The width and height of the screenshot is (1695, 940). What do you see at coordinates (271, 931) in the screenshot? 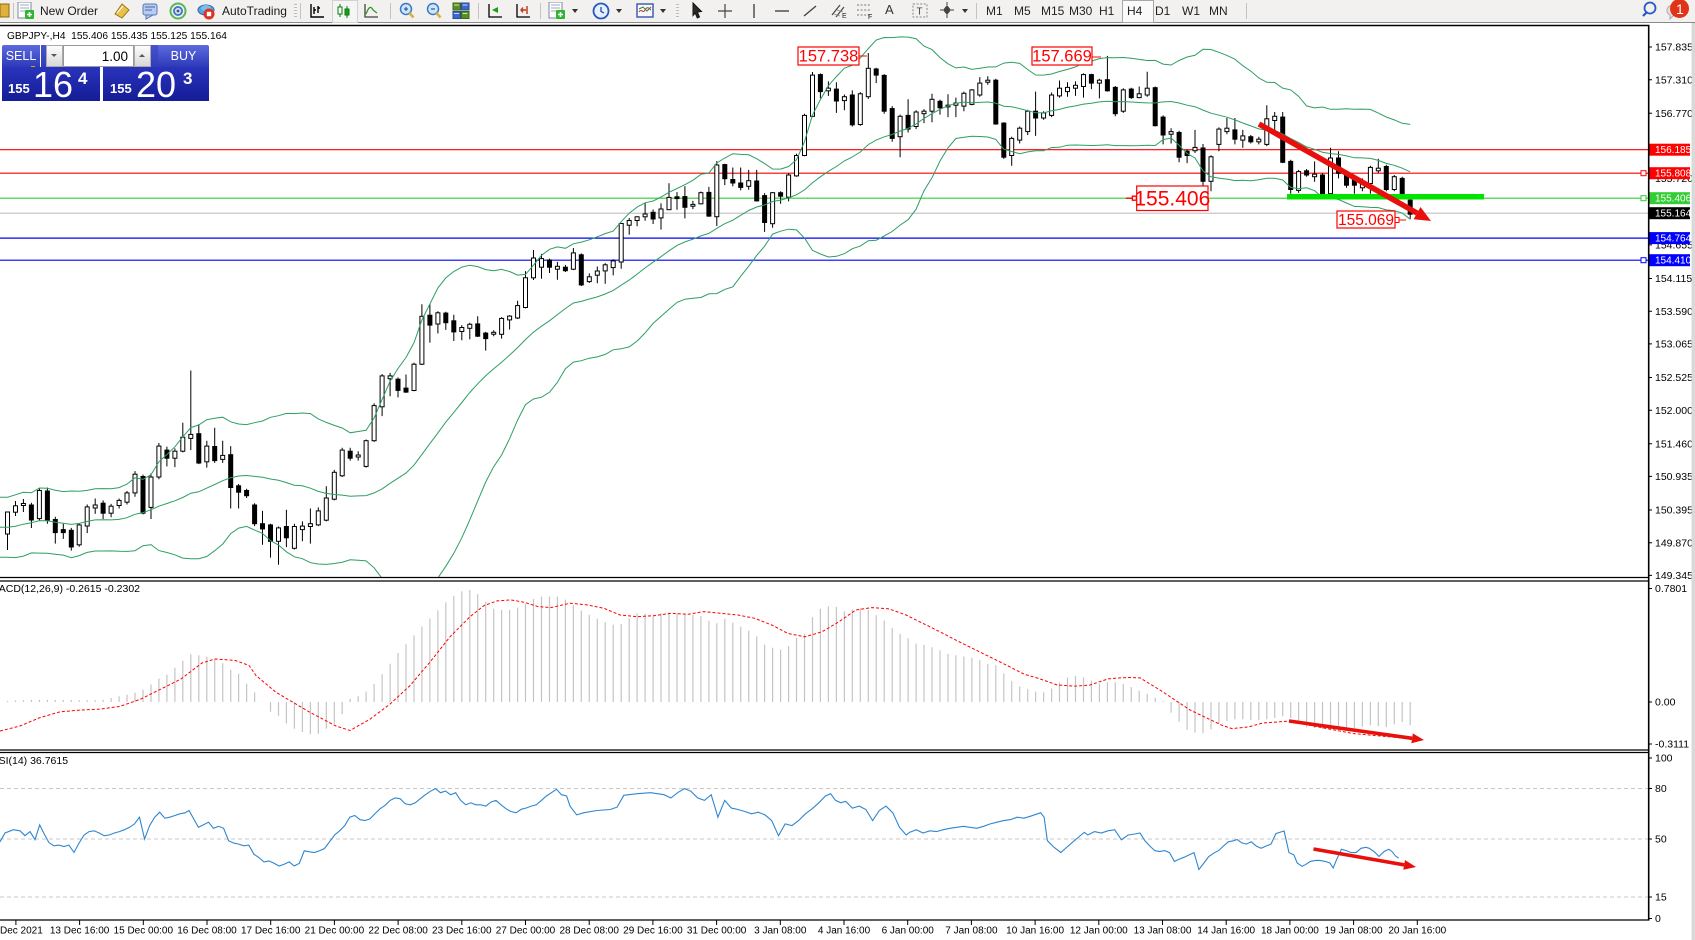
I see `svg-text: 17 Dec 16:00` at bounding box center [271, 931].